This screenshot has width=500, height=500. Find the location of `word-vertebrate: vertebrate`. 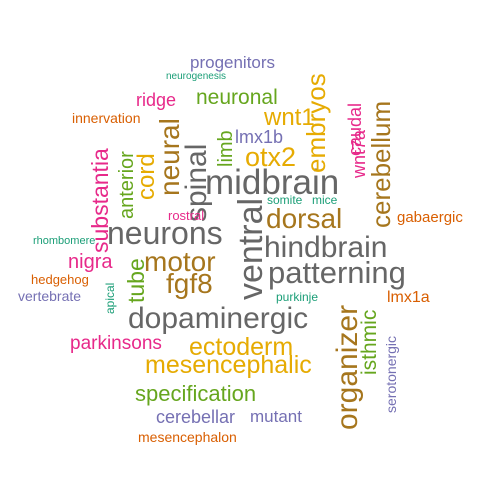

word-vertebrate: vertebrate is located at coordinates (50, 296).